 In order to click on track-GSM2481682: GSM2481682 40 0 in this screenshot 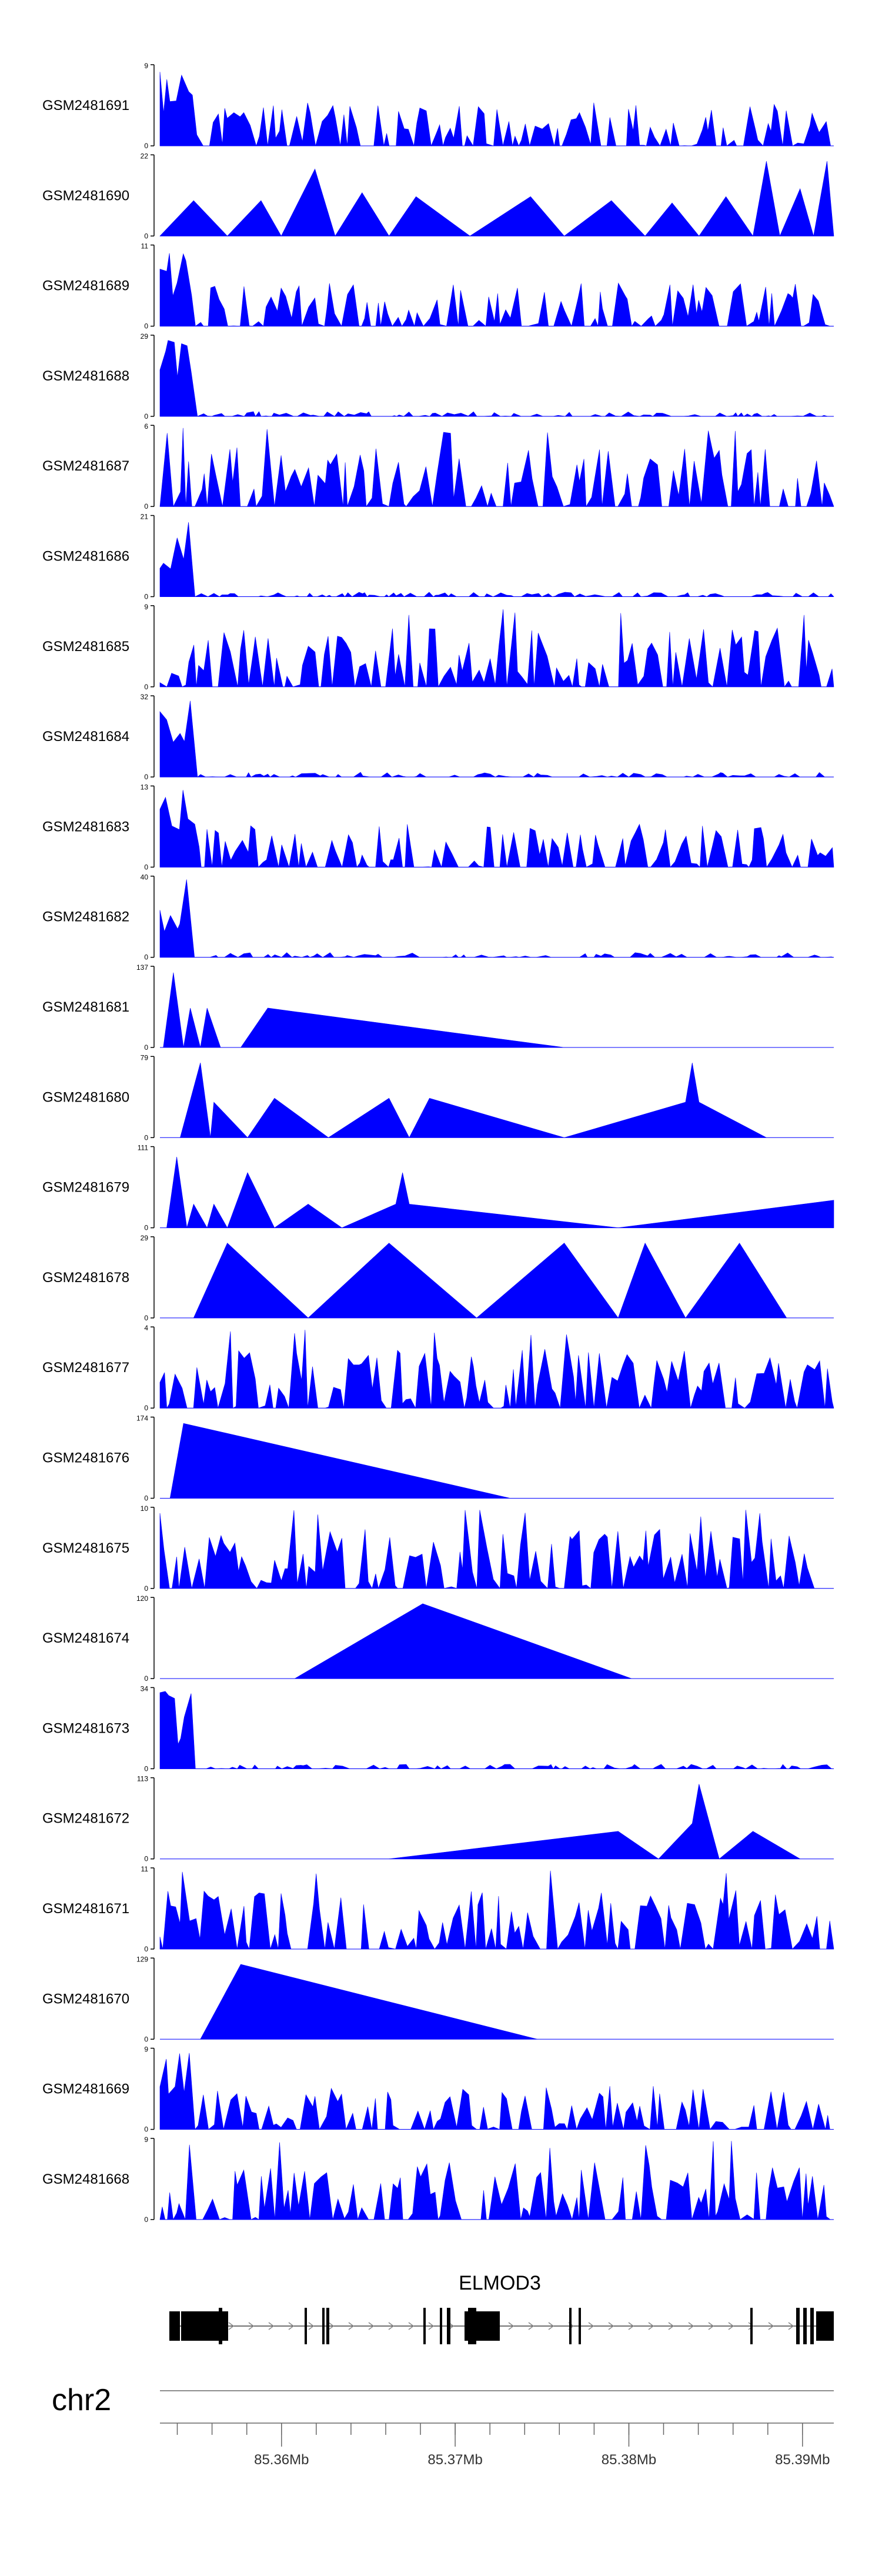, I will do `click(438, 917)`.